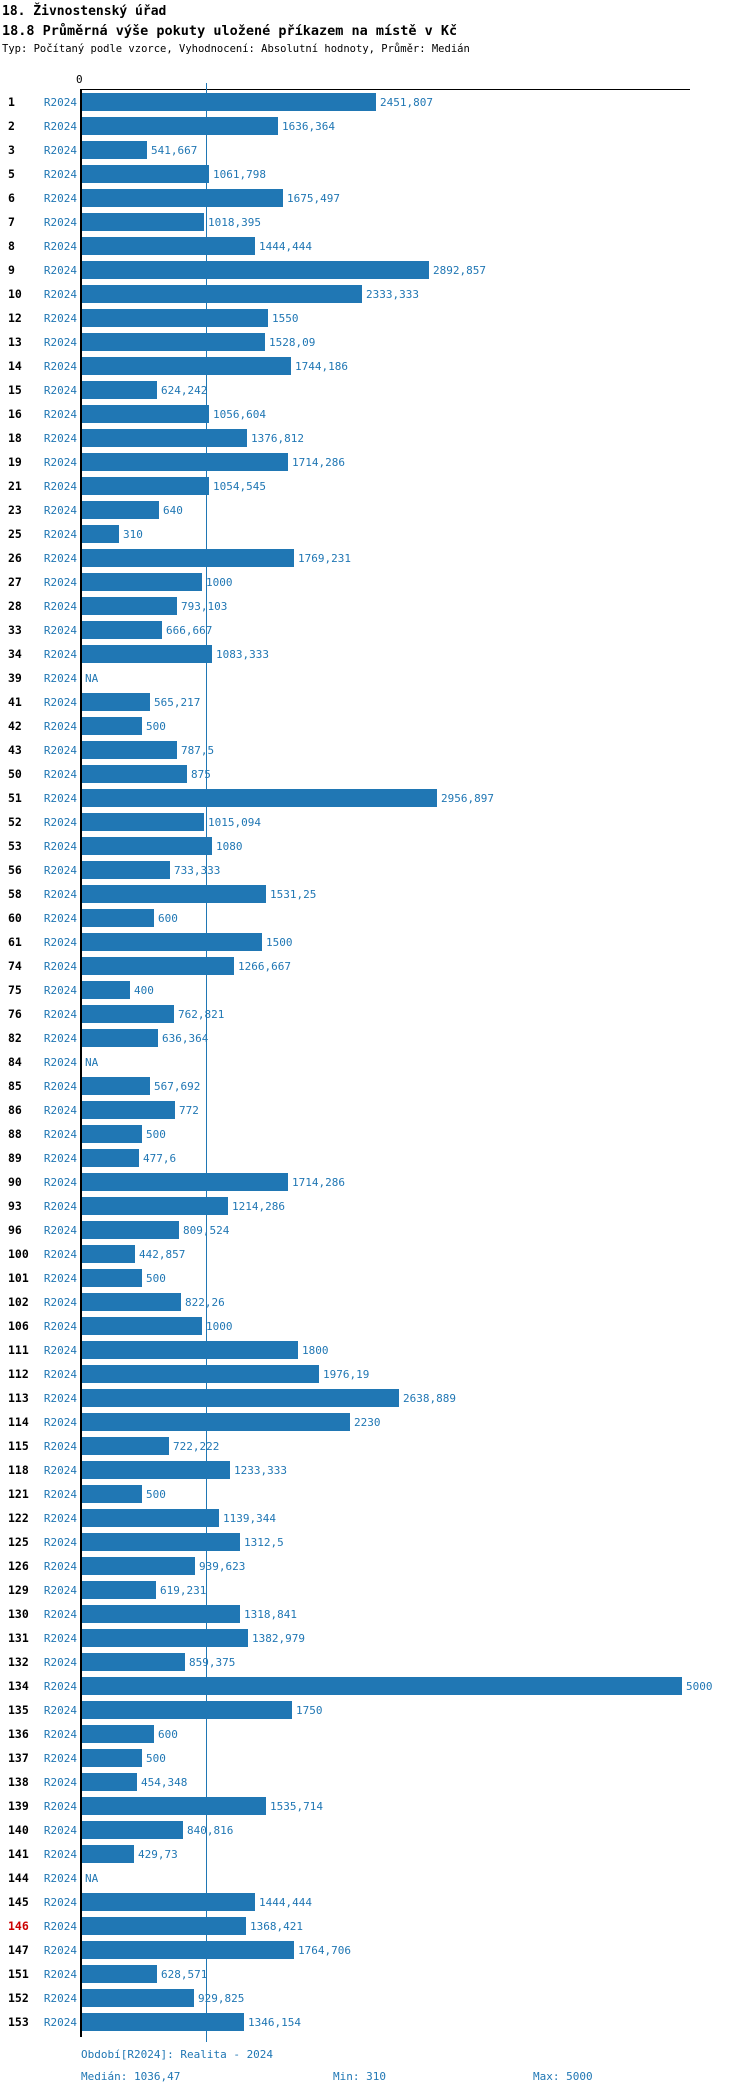 This screenshot has height=2096, width=750. What do you see at coordinates (416, 246) in the screenshot?
I see `bar-zone: 1444,444` at bounding box center [416, 246].